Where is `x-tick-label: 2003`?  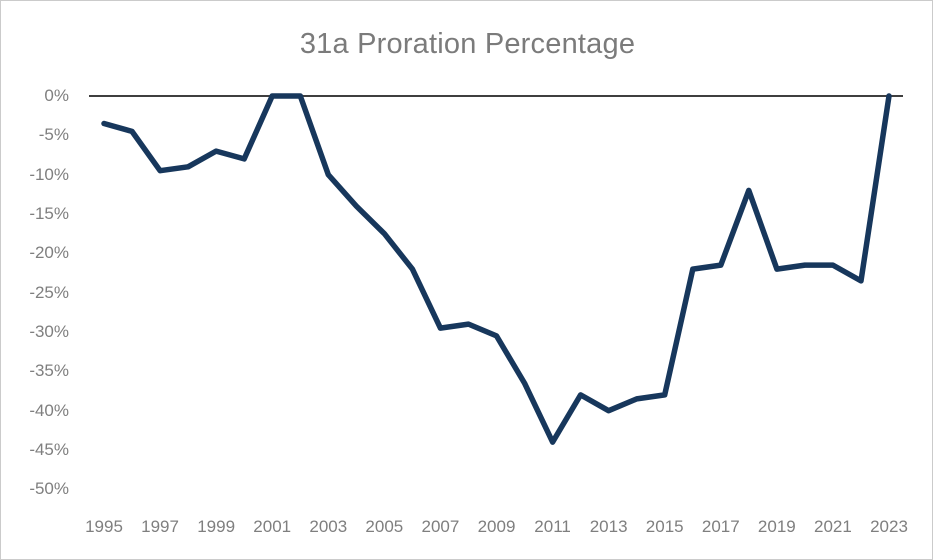
x-tick-label: 2003 is located at coordinates (328, 526).